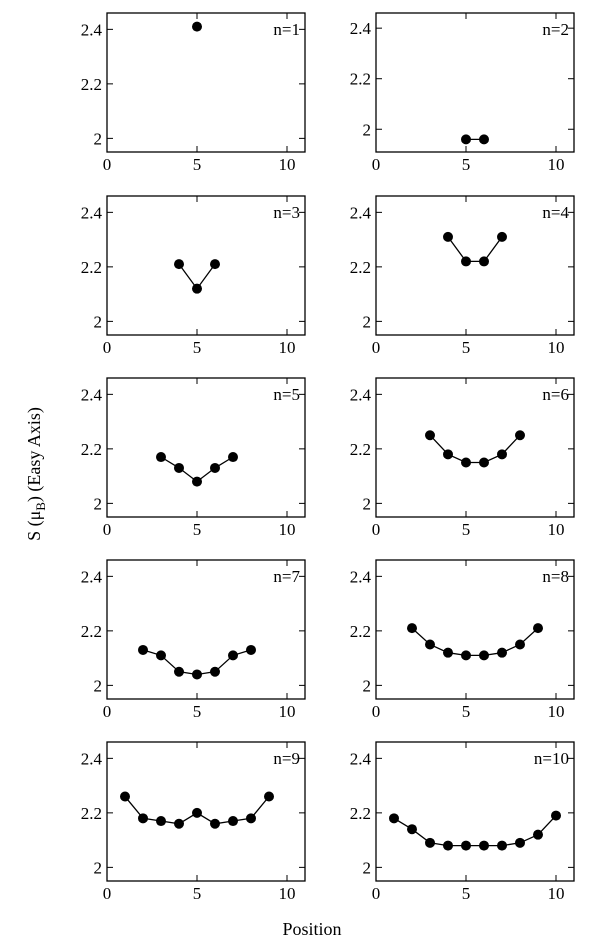  What do you see at coordinates (286, 212) in the screenshot?
I see `panel-label: n=3` at bounding box center [286, 212].